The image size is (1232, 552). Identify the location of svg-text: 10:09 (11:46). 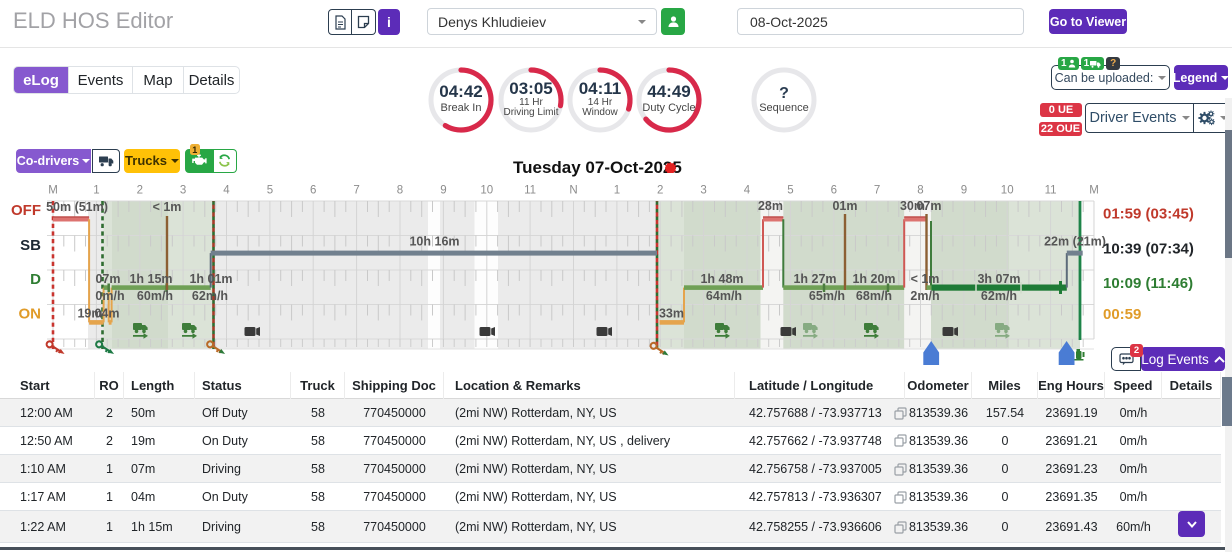
(1148, 283).